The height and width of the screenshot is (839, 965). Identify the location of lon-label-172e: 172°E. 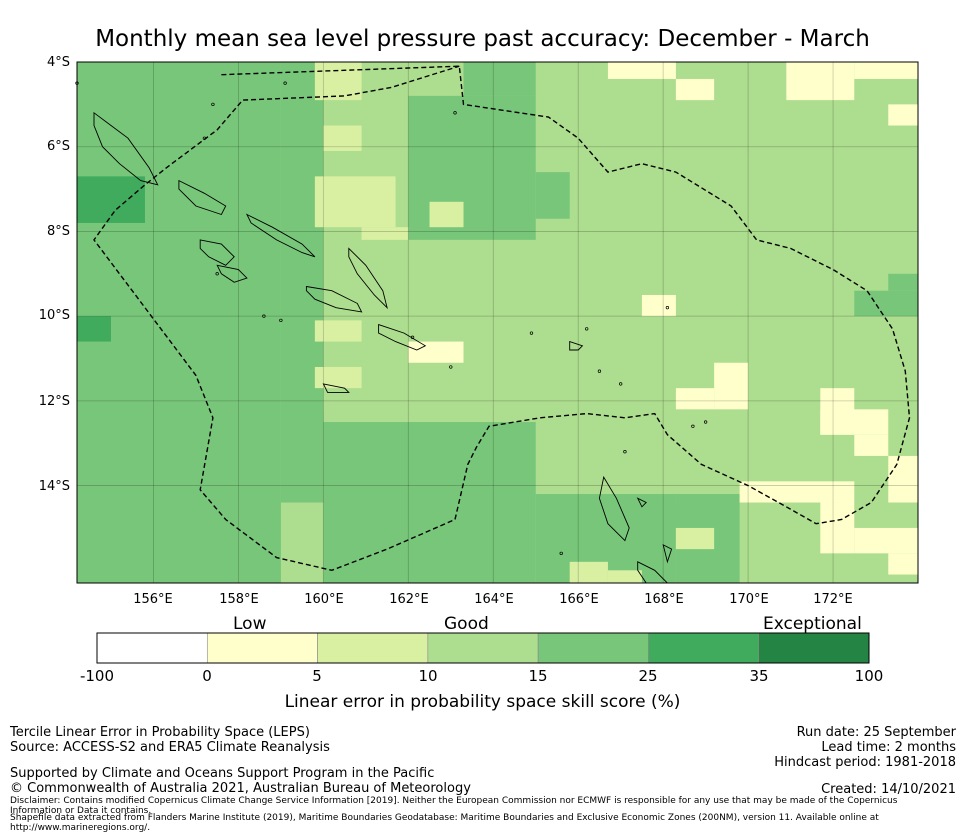
(833, 599).